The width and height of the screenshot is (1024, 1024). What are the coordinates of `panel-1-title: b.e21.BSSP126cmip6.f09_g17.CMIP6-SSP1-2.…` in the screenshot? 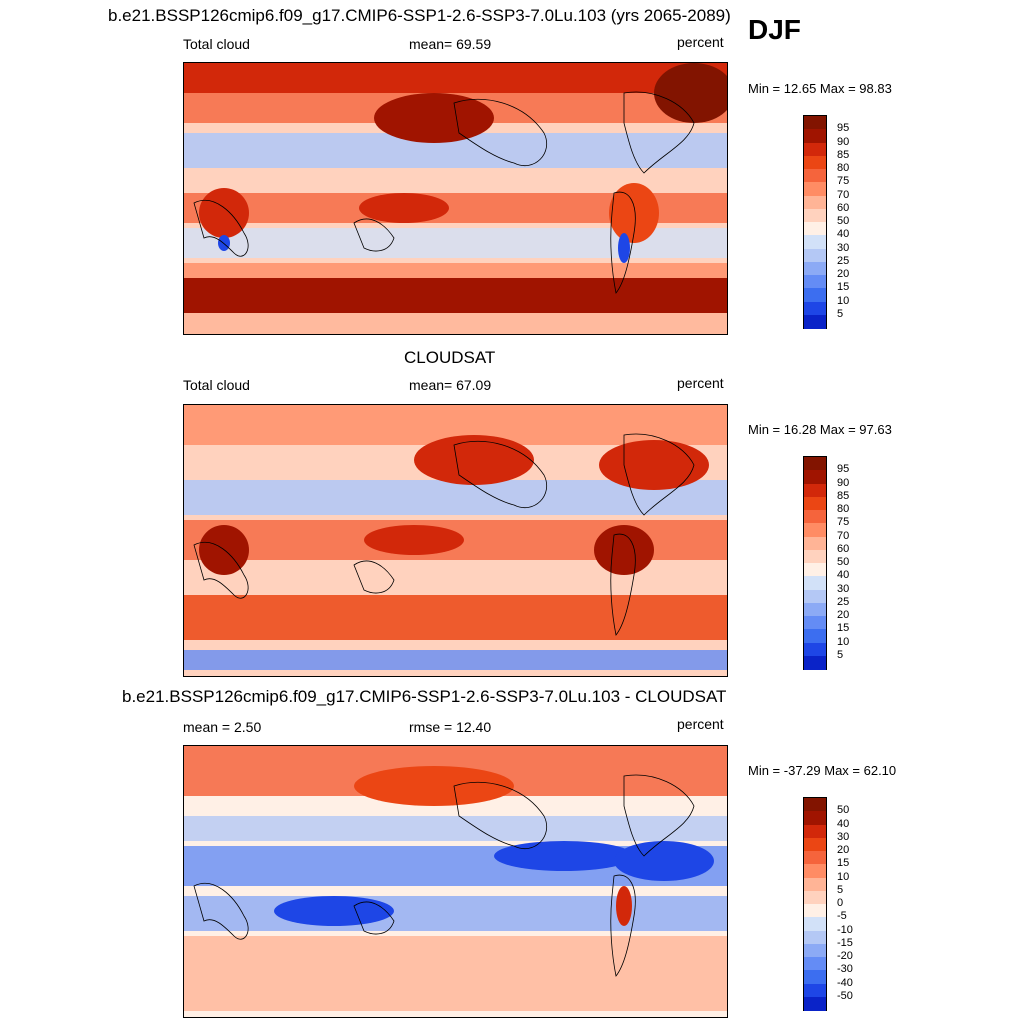 It's located at (419, 15).